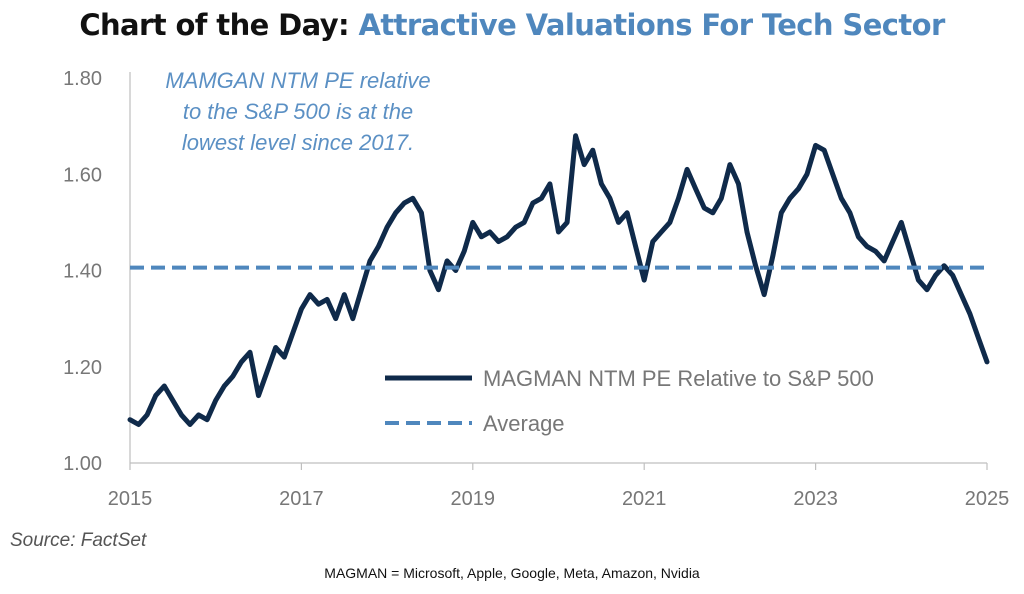 Image resolution: width=1024 pixels, height=594 pixels. What do you see at coordinates (652, 25) in the screenshot?
I see `chart-title-sub: Attractive Valuations For Tech Sector` at bounding box center [652, 25].